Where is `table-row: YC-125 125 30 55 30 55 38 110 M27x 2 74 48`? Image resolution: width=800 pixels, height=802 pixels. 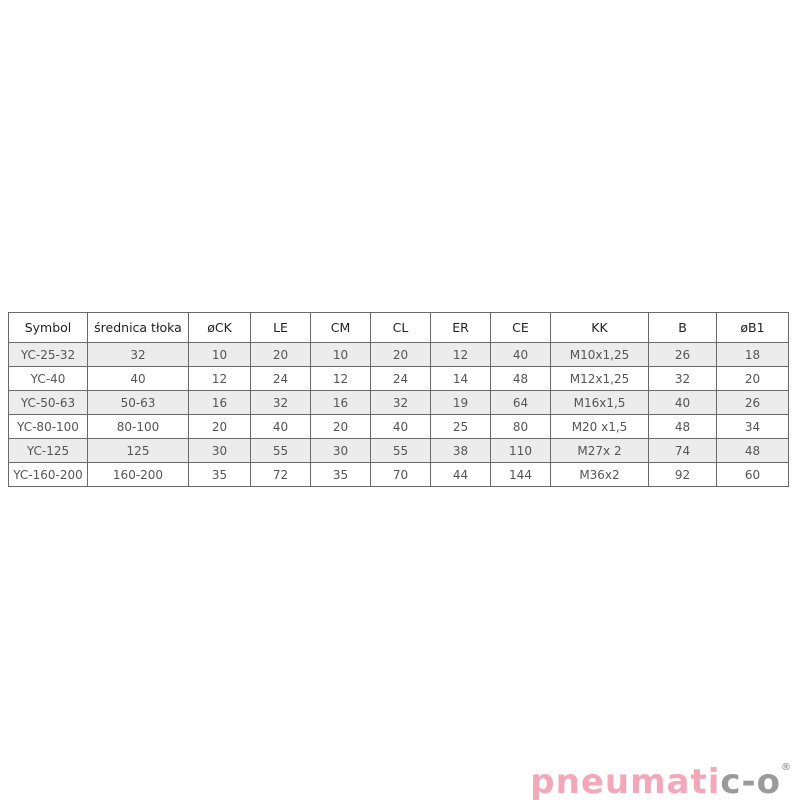
table-row: YC-125 125 30 55 30 55 38 110 M27x 2 74 48 is located at coordinates (398, 450).